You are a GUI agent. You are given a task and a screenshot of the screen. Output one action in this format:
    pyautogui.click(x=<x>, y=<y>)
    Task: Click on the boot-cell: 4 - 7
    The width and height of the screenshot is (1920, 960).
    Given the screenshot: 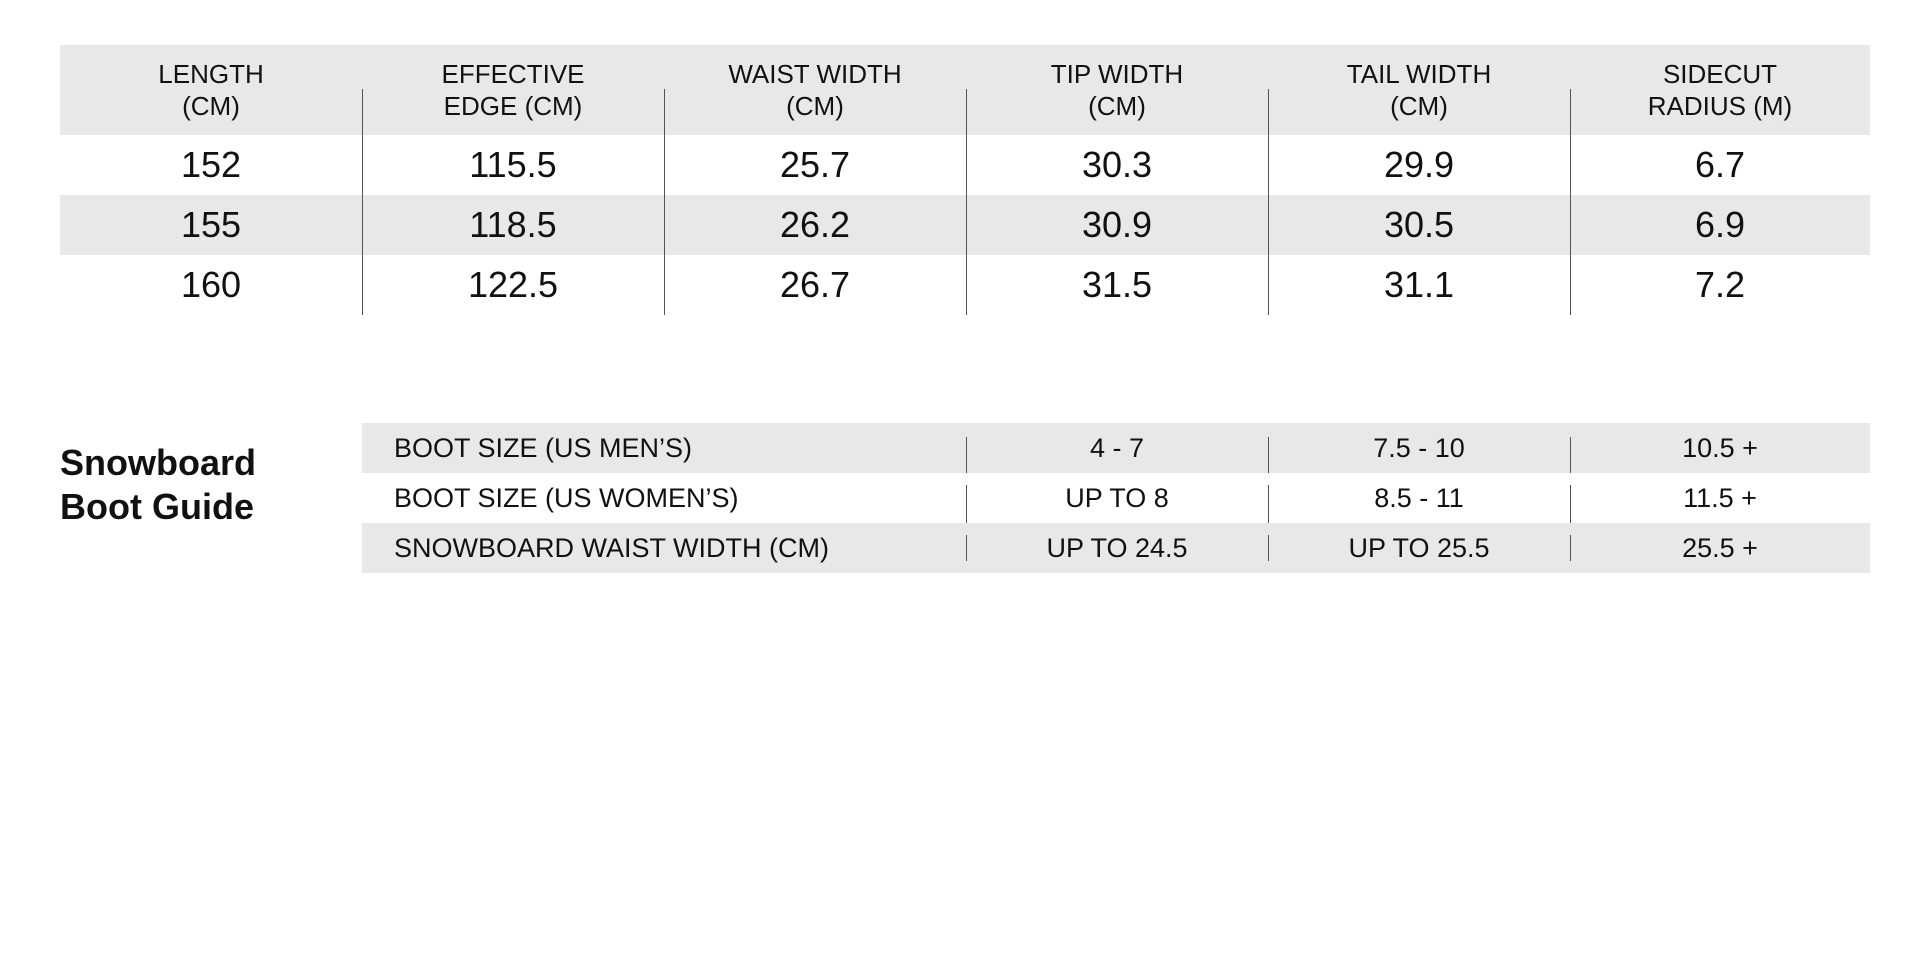 What is the action you would take?
    pyautogui.click(x=1117, y=448)
    